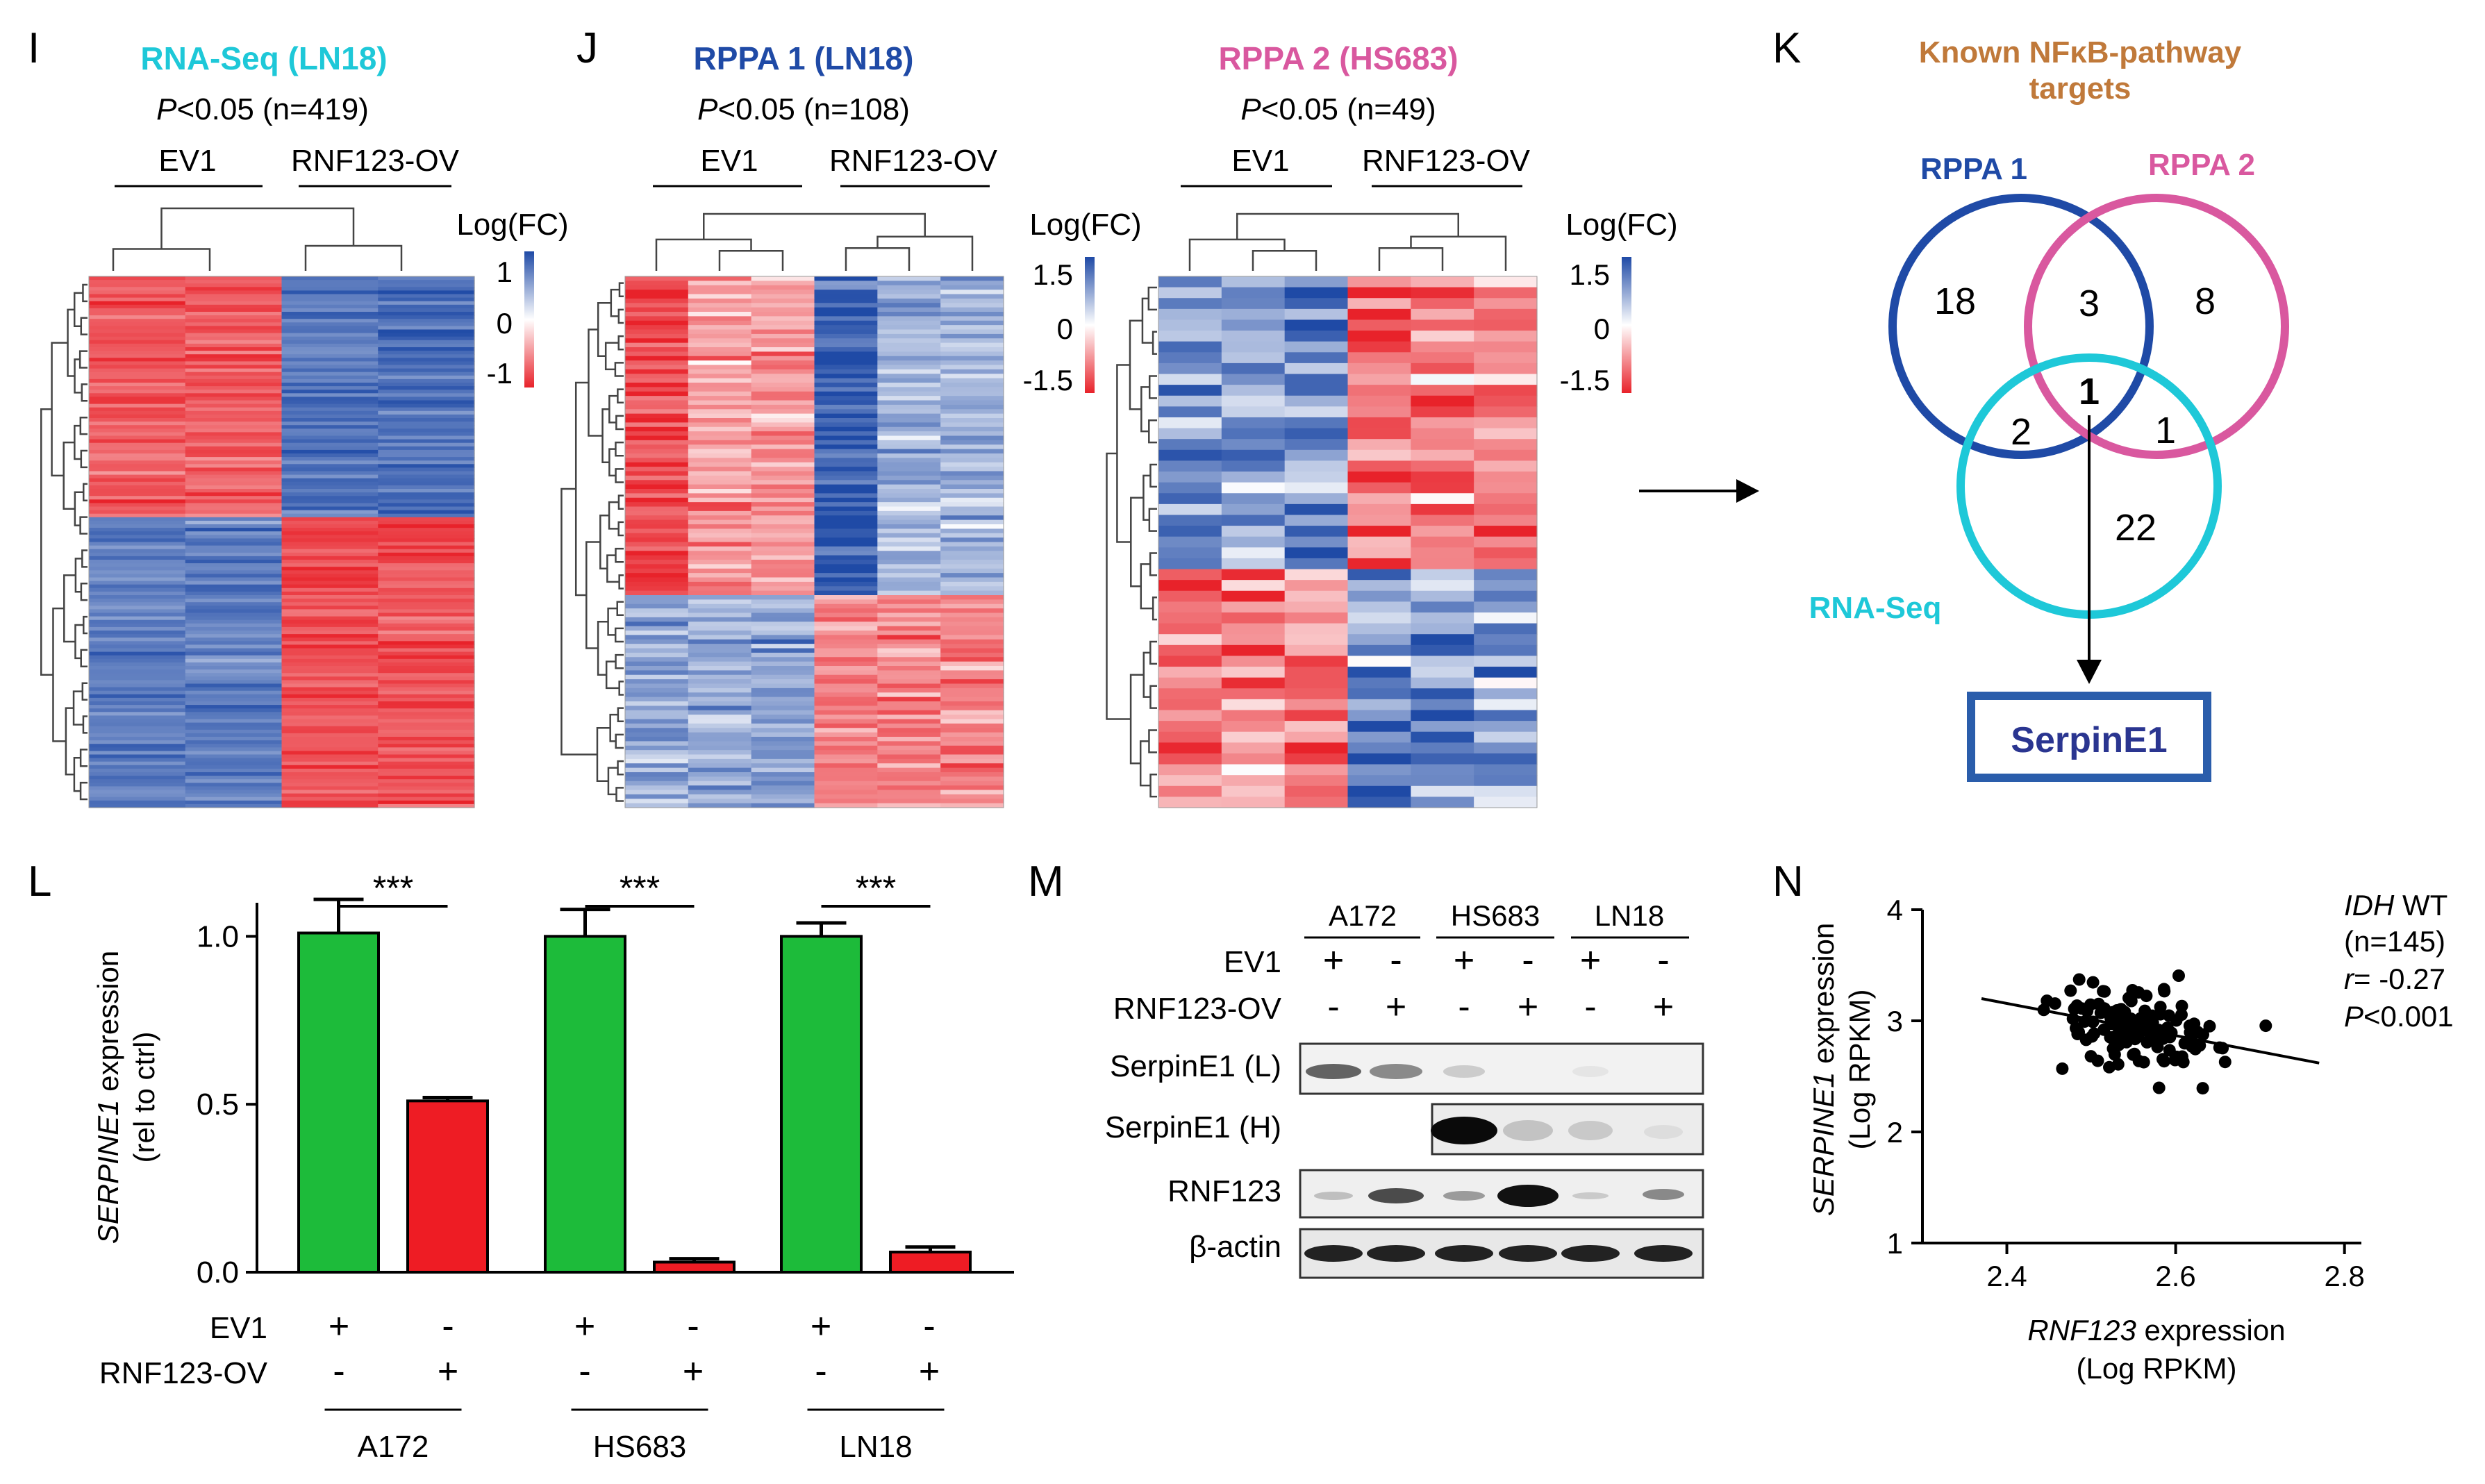 This screenshot has height=1484, width=2485. What do you see at coordinates (1895, 1243) in the screenshot?
I see `y-tick-label: 1` at bounding box center [1895, 1243].